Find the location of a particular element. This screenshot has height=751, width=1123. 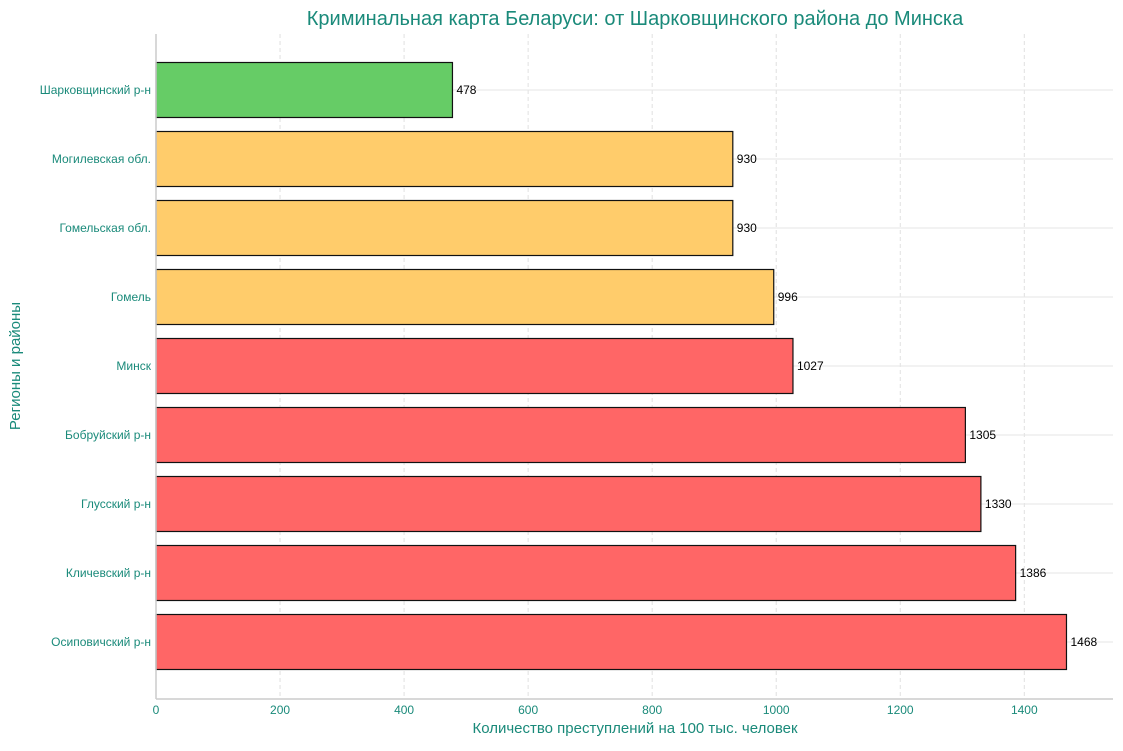

x-tick-label: 200 is located at coordinates (280, 710).